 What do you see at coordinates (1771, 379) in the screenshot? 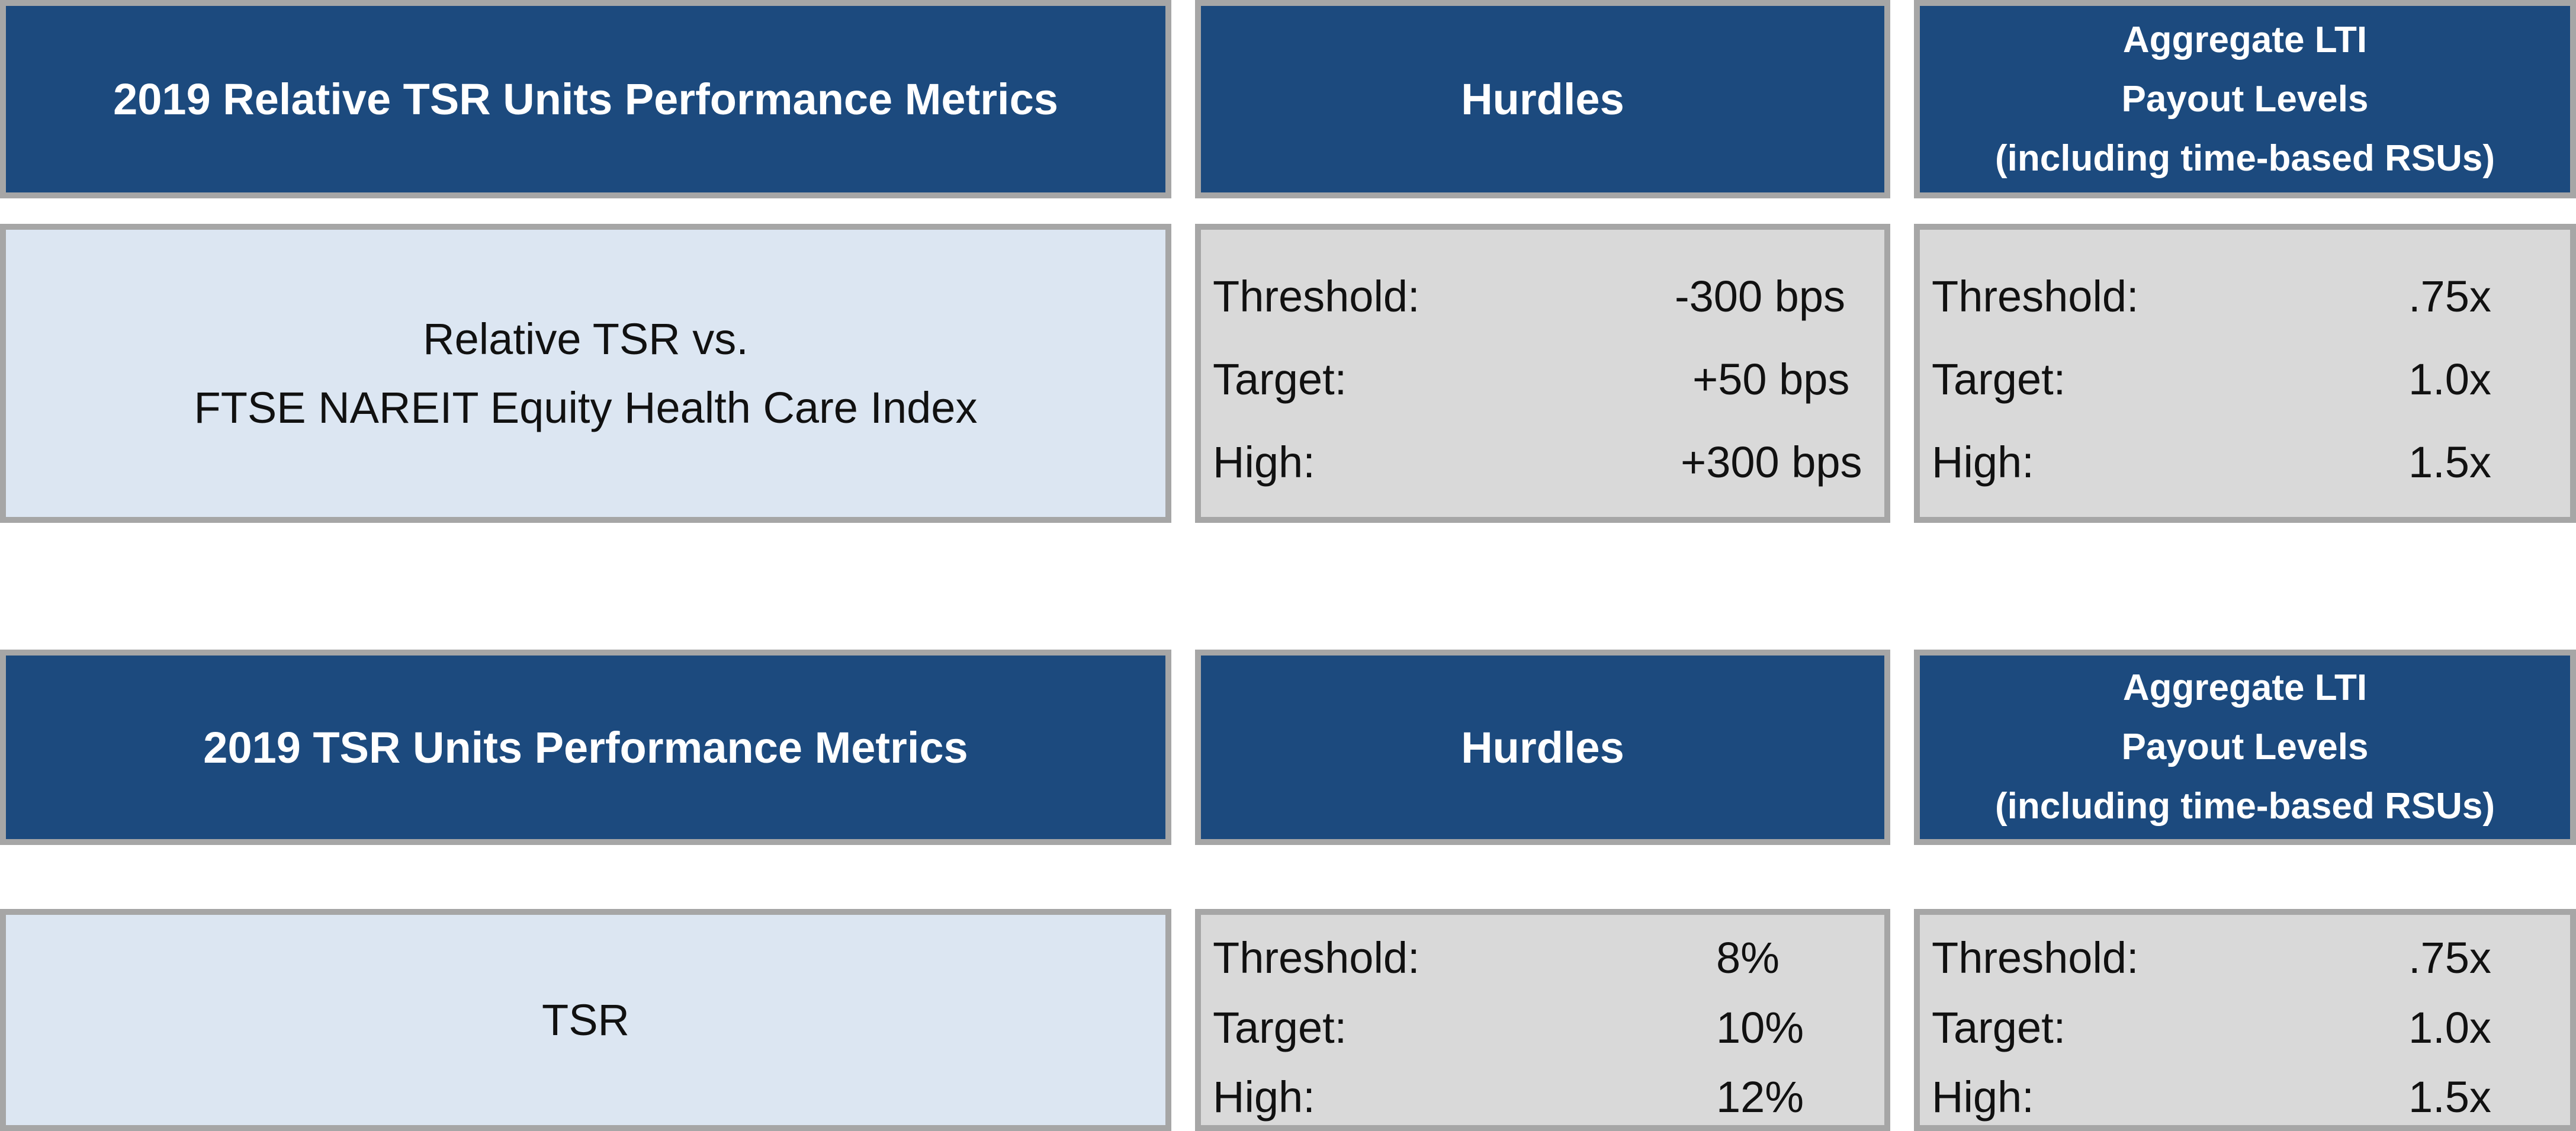
I see `hurdle-value: +50 bps` at bounding box center [1771, 379].